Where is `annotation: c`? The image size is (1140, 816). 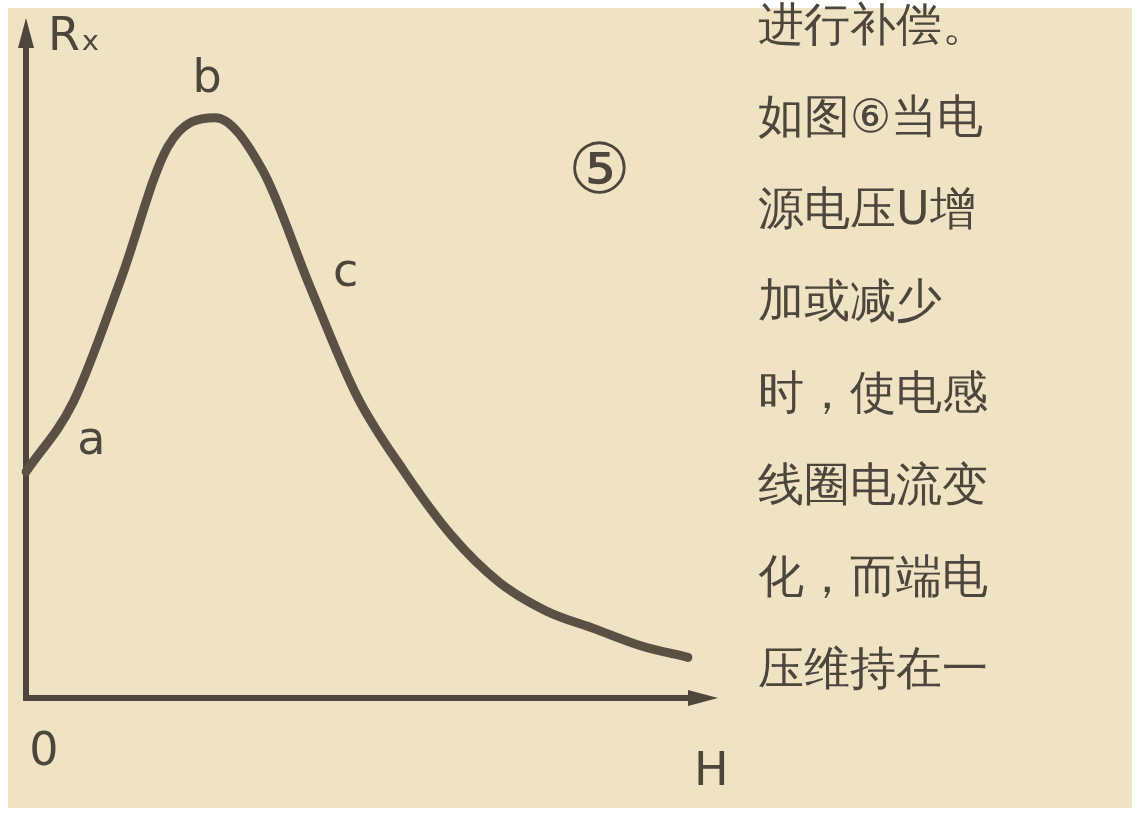 annotation: c is located at coordinates (346, 269).